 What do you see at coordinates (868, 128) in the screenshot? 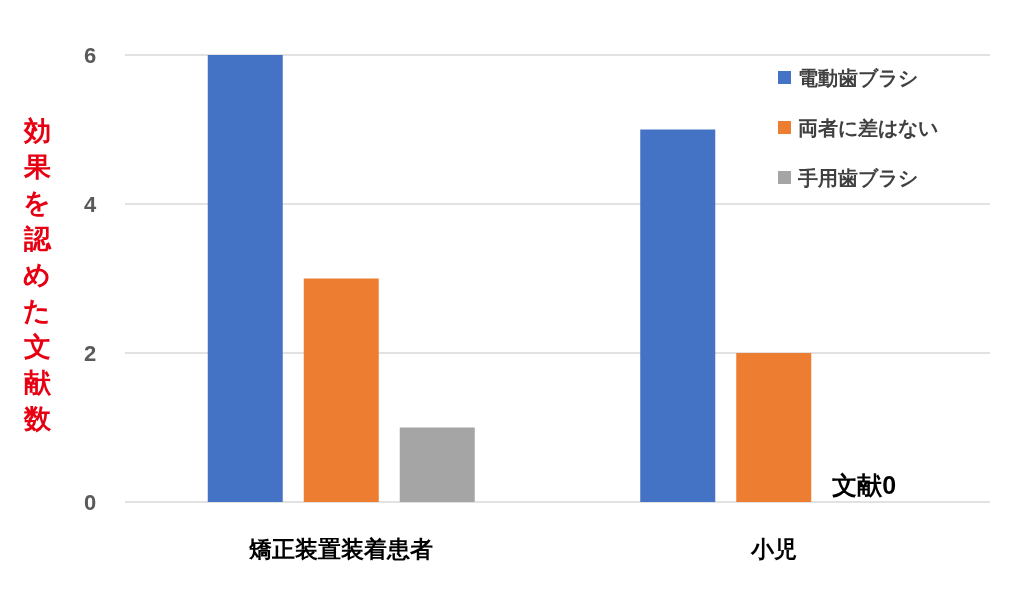
I see `legend-label: 両者に差はない` at bounding box center [868, 128].